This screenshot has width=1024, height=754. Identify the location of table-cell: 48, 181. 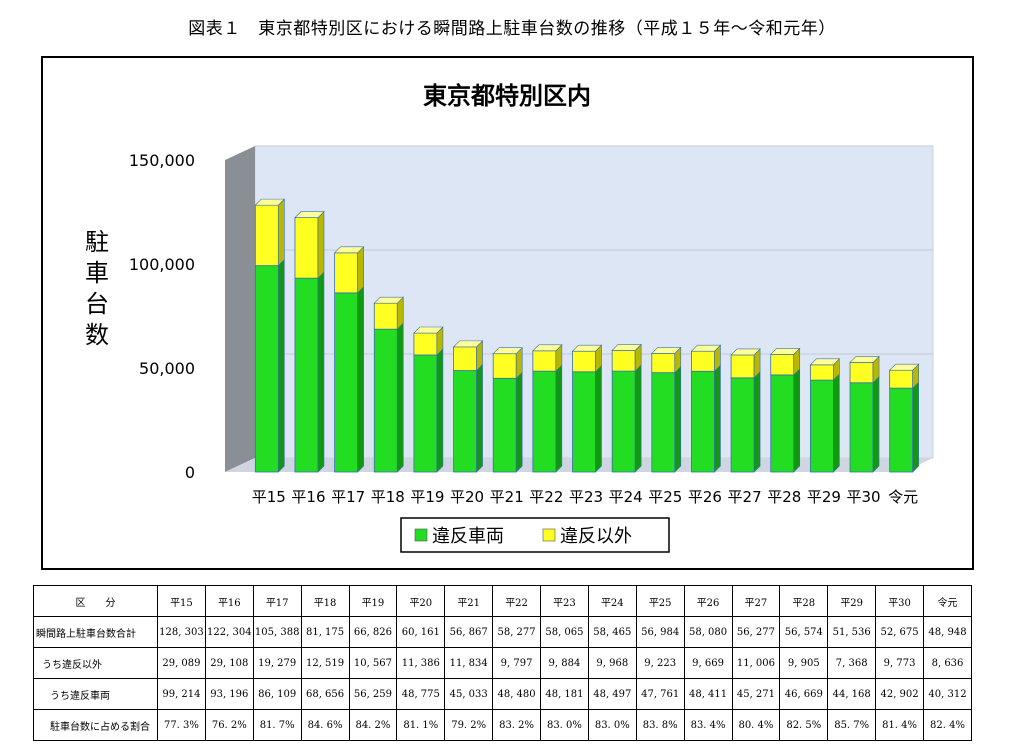
(564, 694).